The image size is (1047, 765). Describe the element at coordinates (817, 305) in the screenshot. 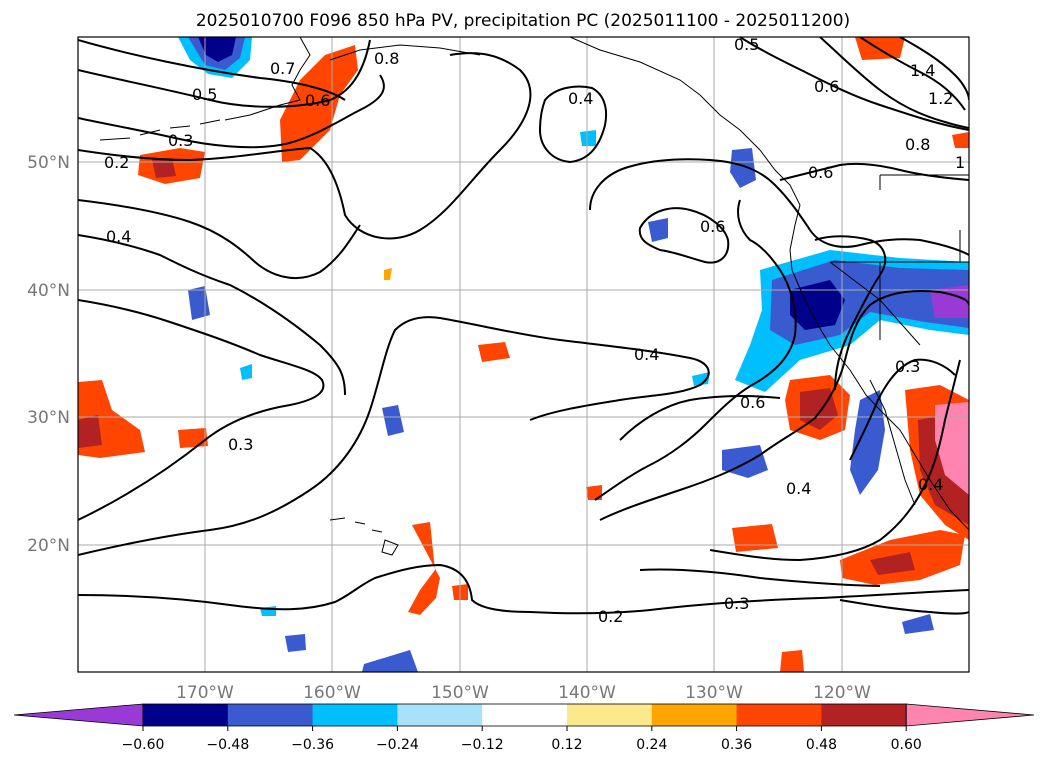

I see `neg-patch-west-coast-core` at that location.